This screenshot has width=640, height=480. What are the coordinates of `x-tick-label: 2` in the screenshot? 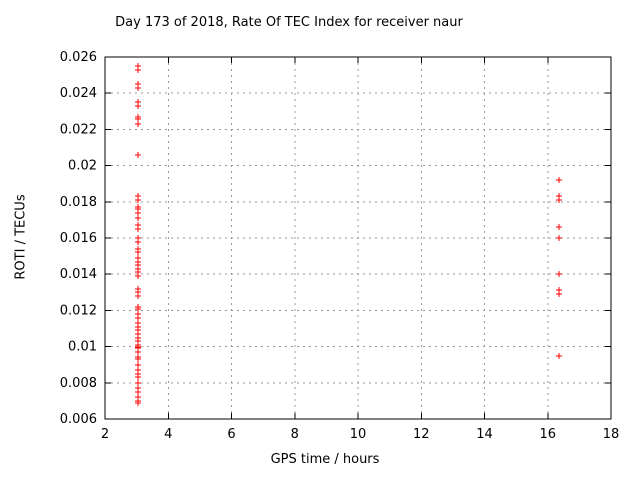 It's located at (105, 434).